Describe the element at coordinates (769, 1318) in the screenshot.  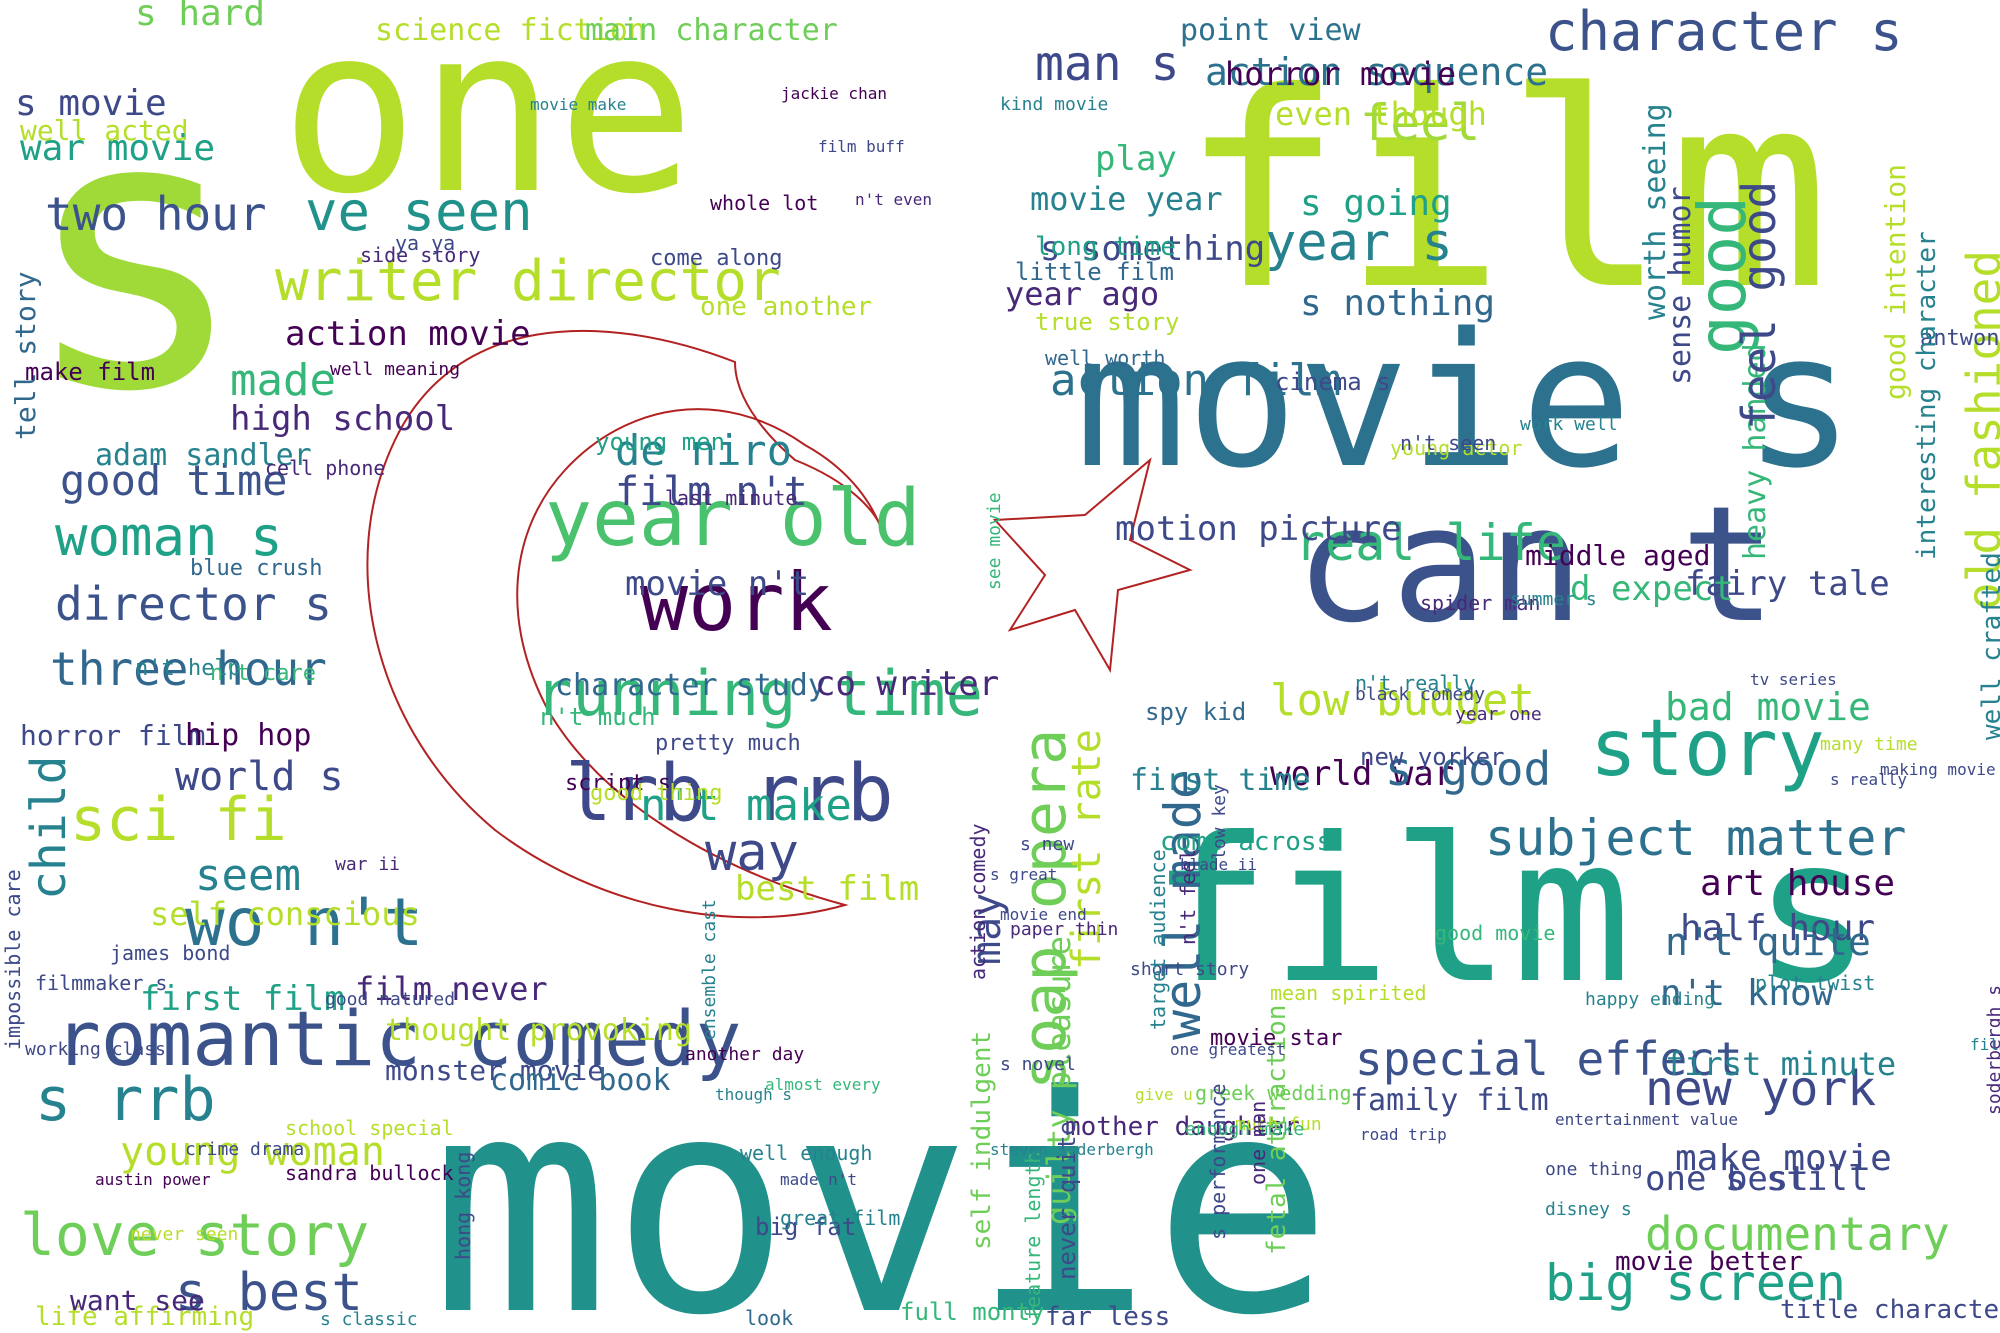
I see `cloud-word: look` at that location.